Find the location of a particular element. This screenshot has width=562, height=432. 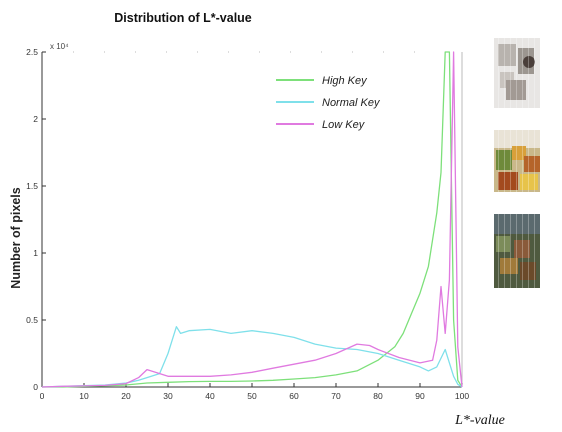

x-tick-label: 70 is located at coordinates (336, 396).